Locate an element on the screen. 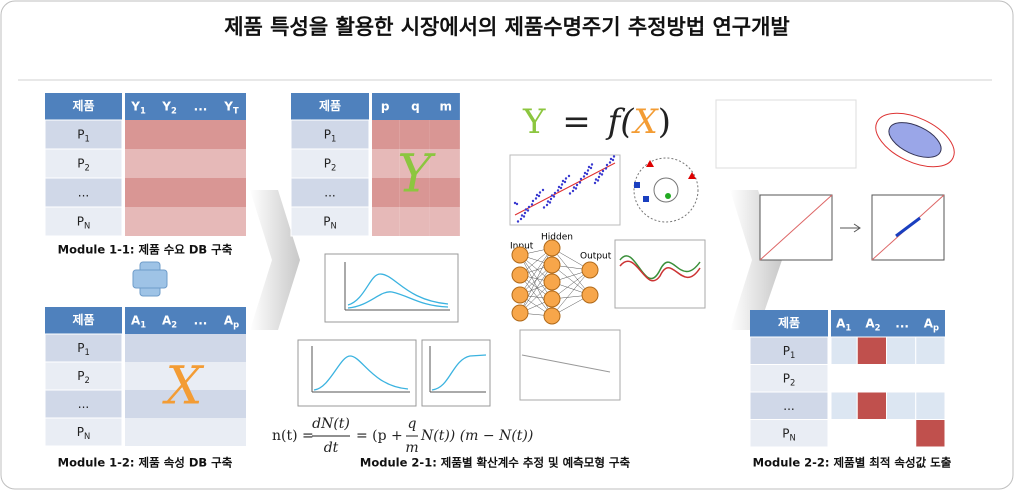  formula-part: N(t)) (m − N(t)) is located at coordinates (476, 436).